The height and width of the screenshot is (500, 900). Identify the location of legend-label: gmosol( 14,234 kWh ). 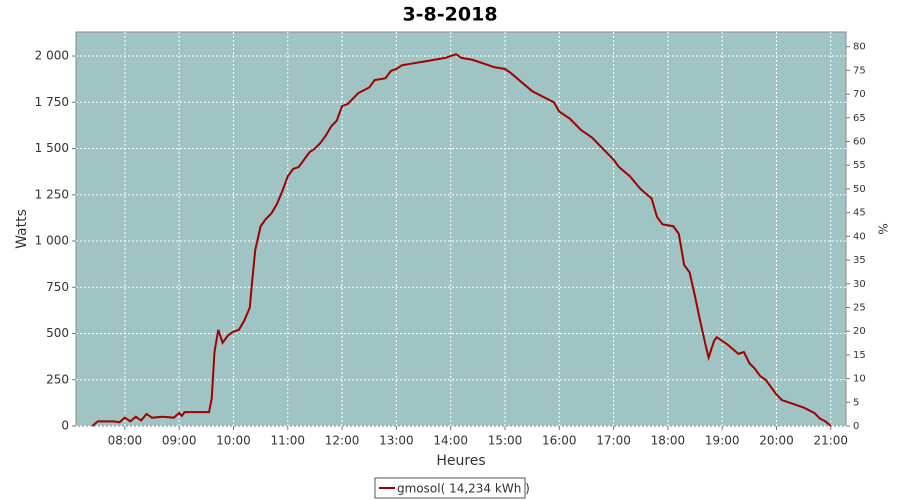
(463, 489).